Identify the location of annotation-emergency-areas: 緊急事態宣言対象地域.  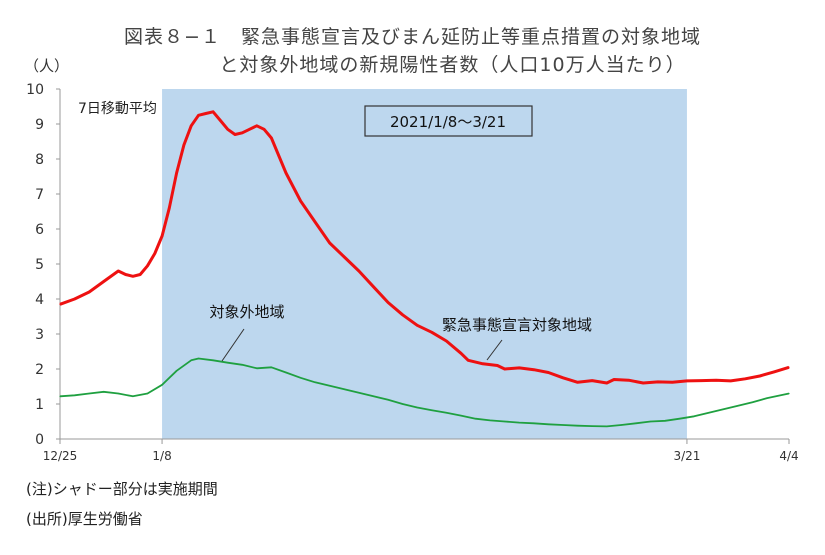
(517, 325).